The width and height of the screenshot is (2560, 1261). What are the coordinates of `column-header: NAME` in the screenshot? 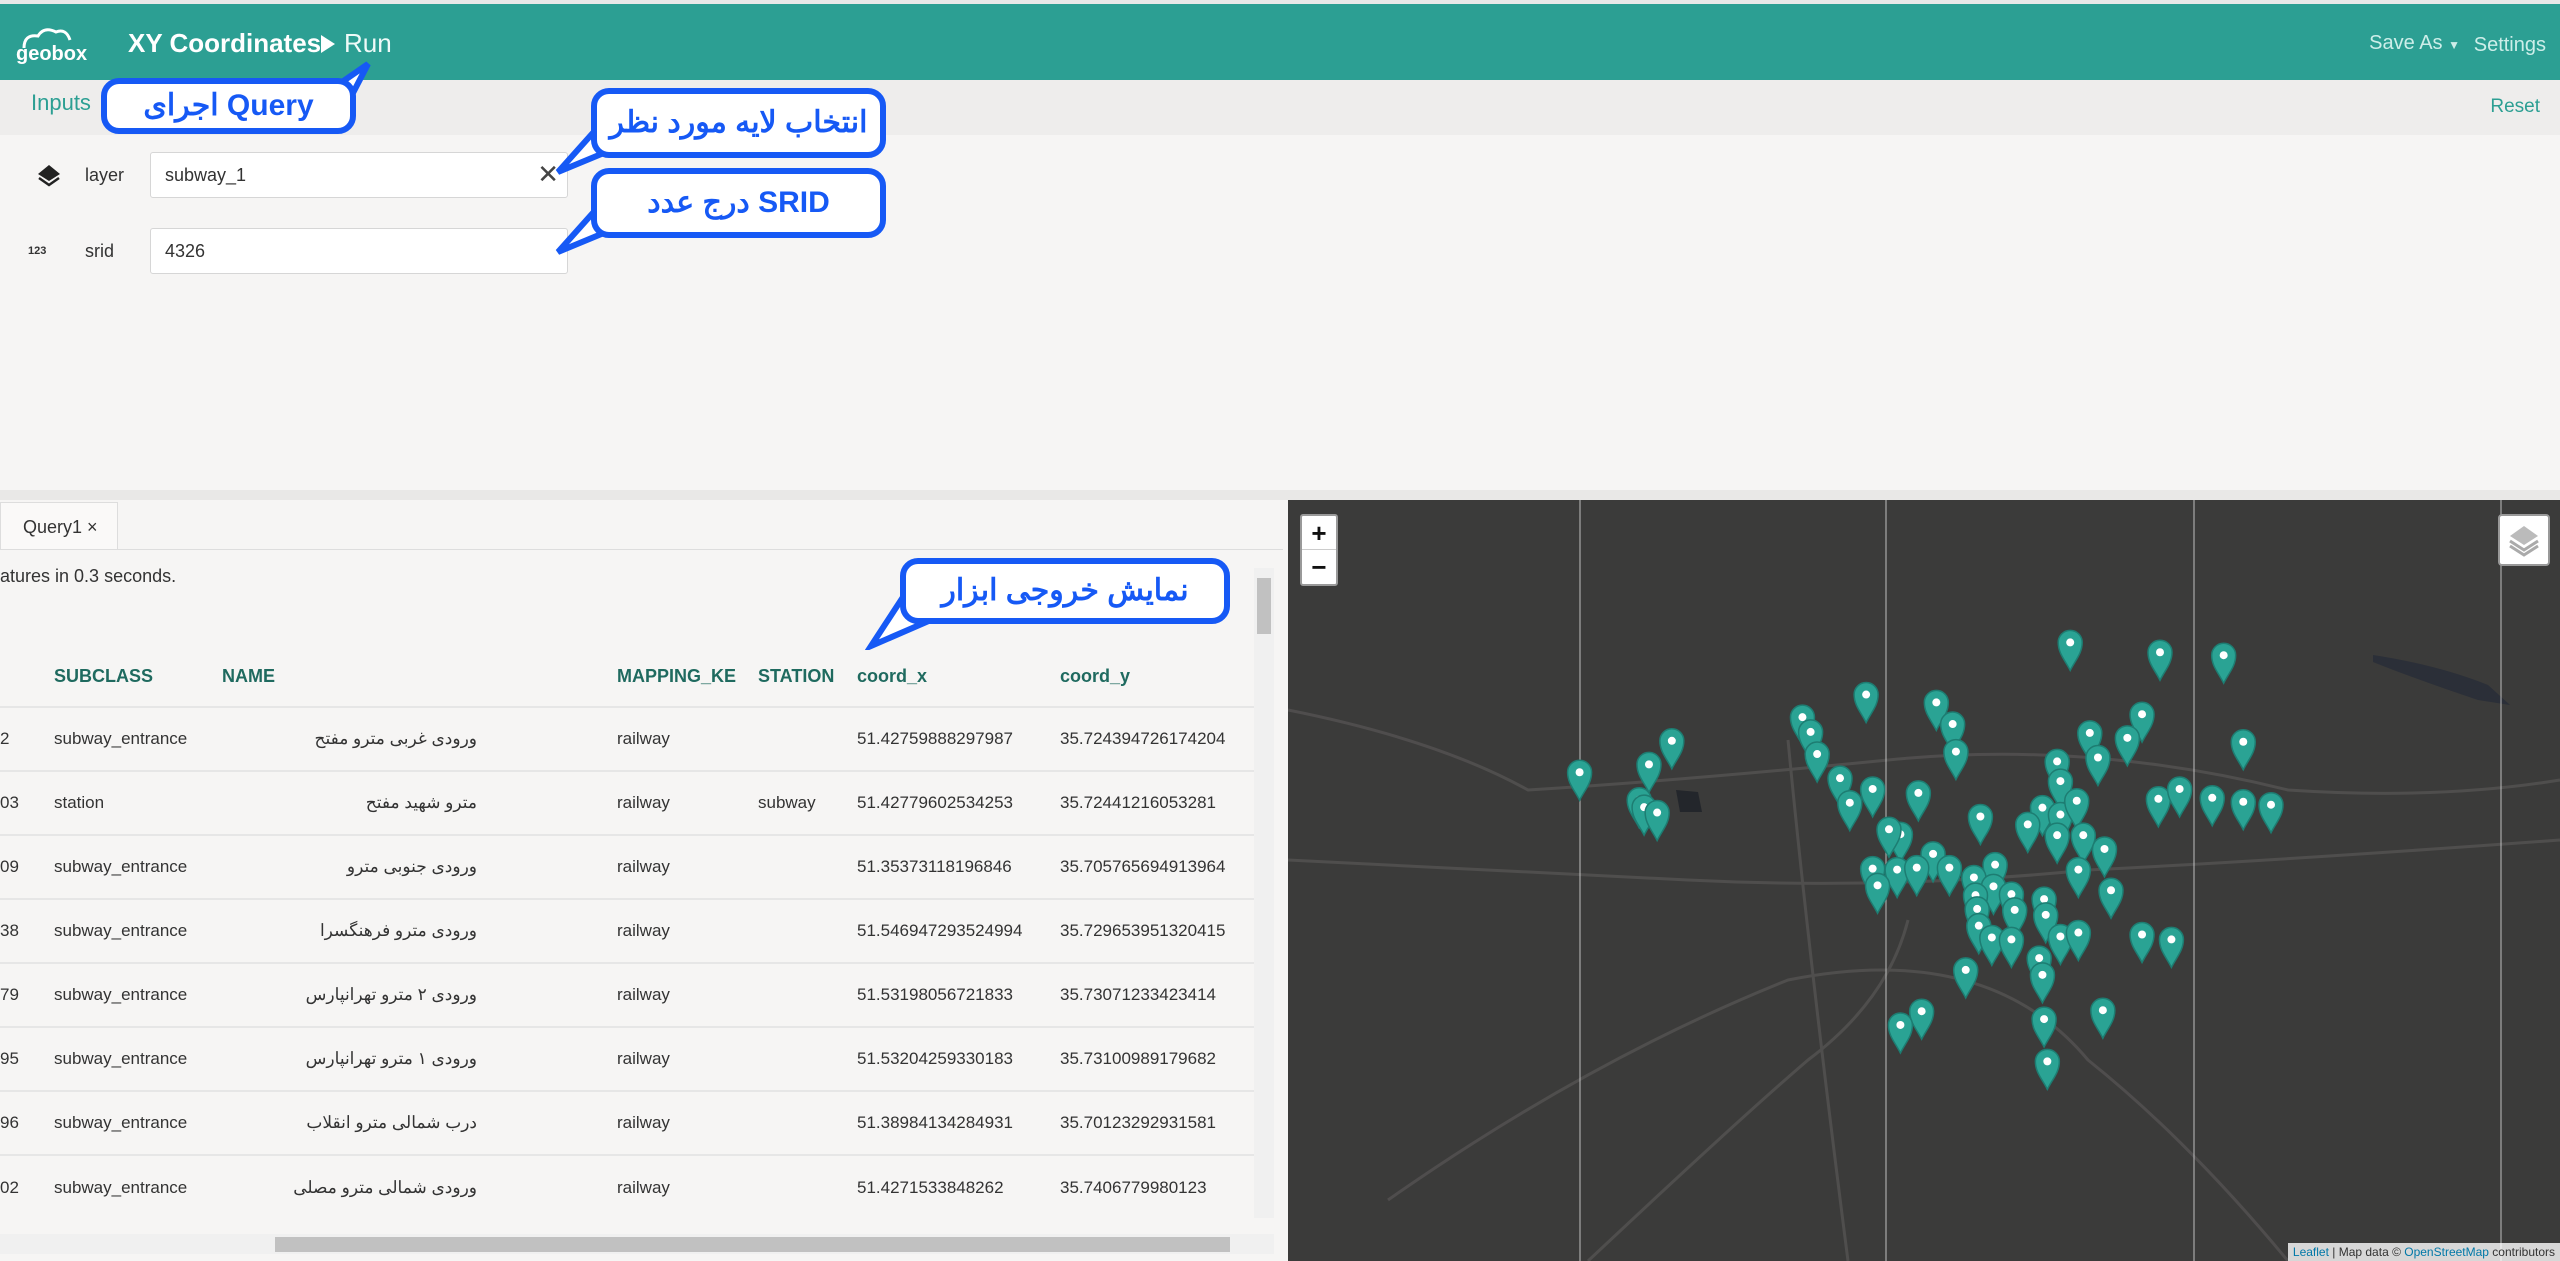 It's located at (248, 676).